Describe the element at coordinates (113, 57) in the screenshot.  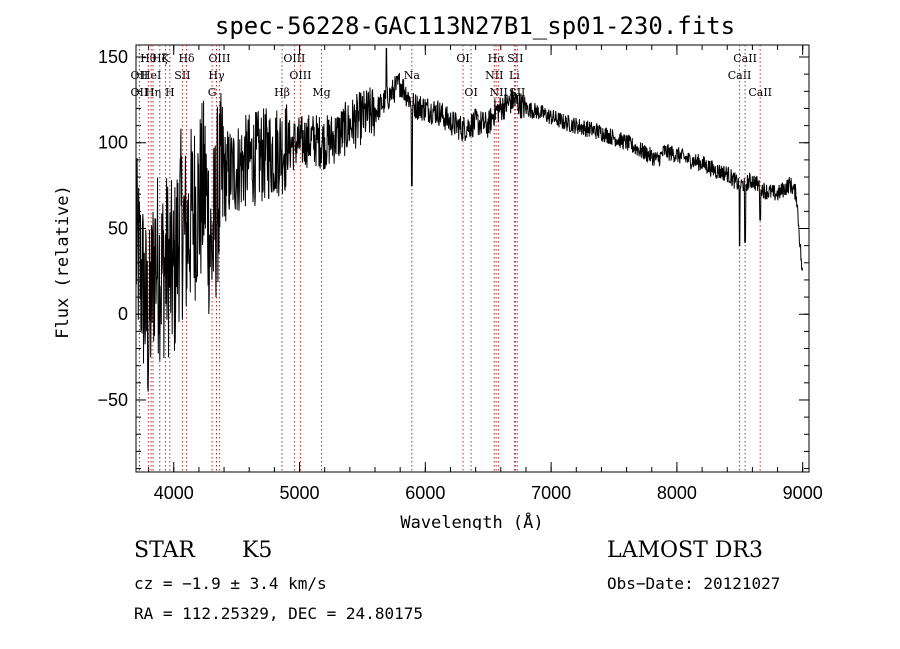
I see `y-tick-label: 150` at that location.